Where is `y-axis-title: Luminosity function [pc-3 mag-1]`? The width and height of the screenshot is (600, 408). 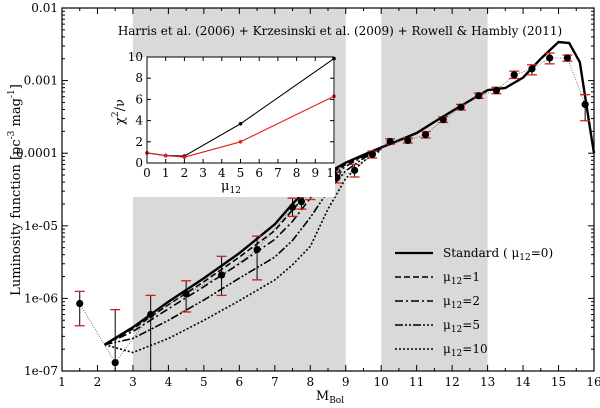 y-axis-title: Luminosity function [pc-3 mag-1] is located at coordinates (15, 190).